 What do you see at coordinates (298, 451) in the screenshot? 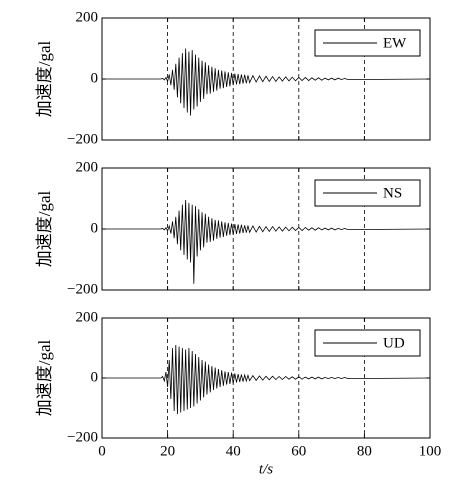
I see `x-tick-label: 60` at bounding box center [298, 451].